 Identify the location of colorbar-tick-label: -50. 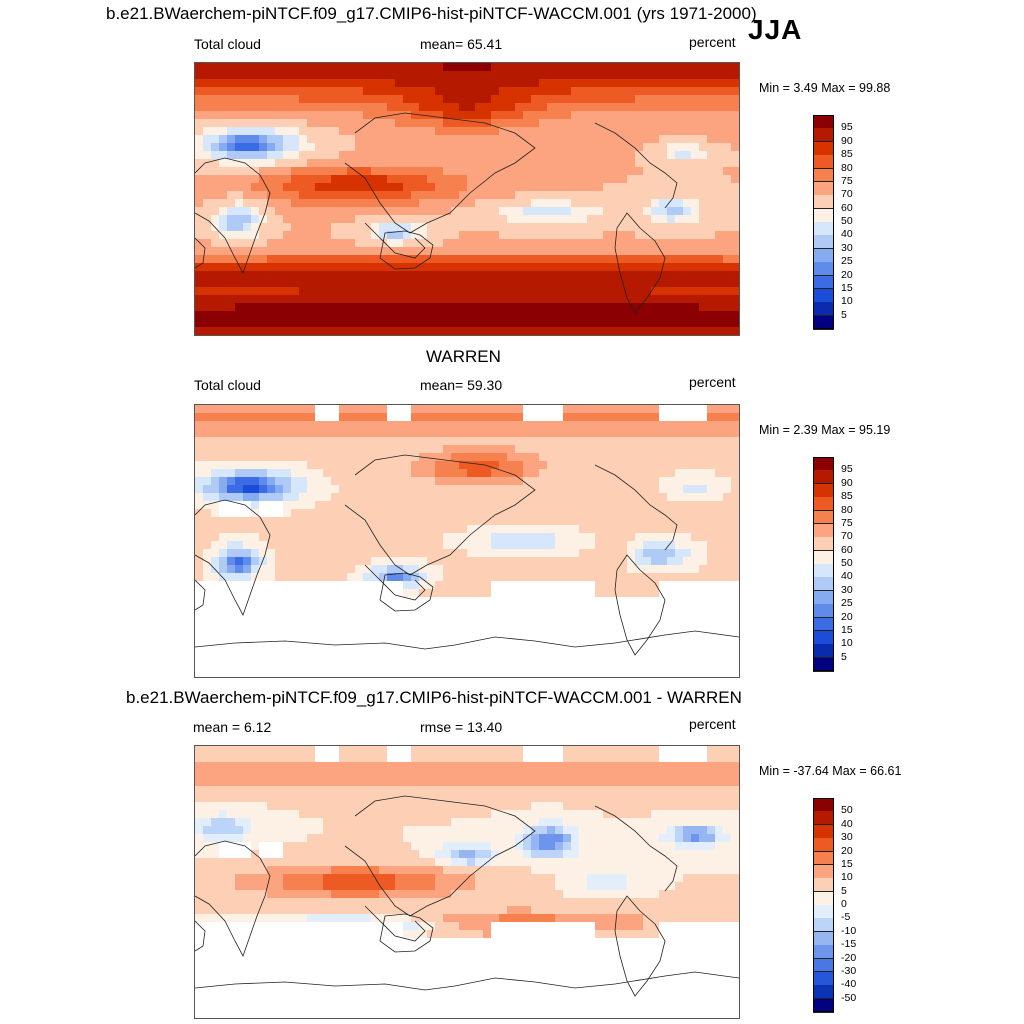
(849, 997).